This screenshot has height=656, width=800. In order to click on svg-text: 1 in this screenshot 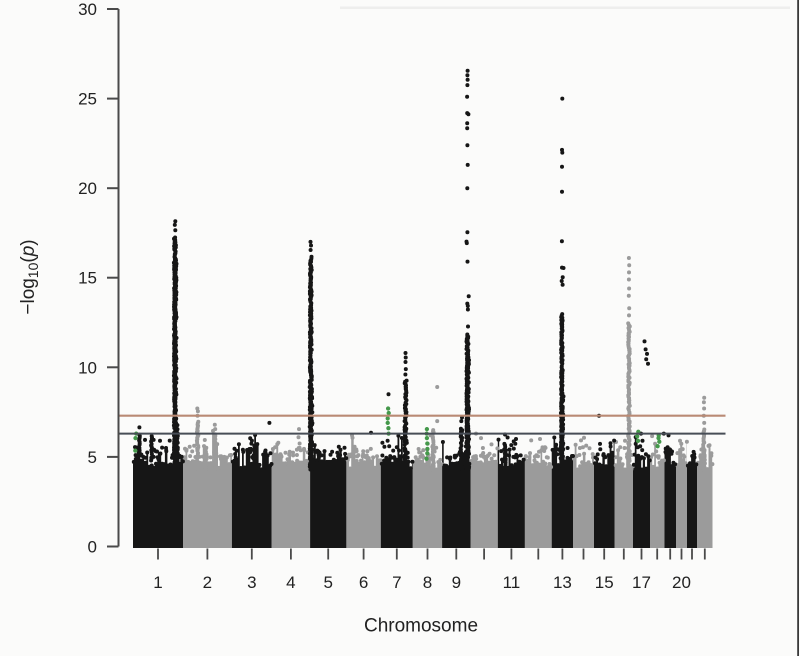, I will do `click(157, 582)`.